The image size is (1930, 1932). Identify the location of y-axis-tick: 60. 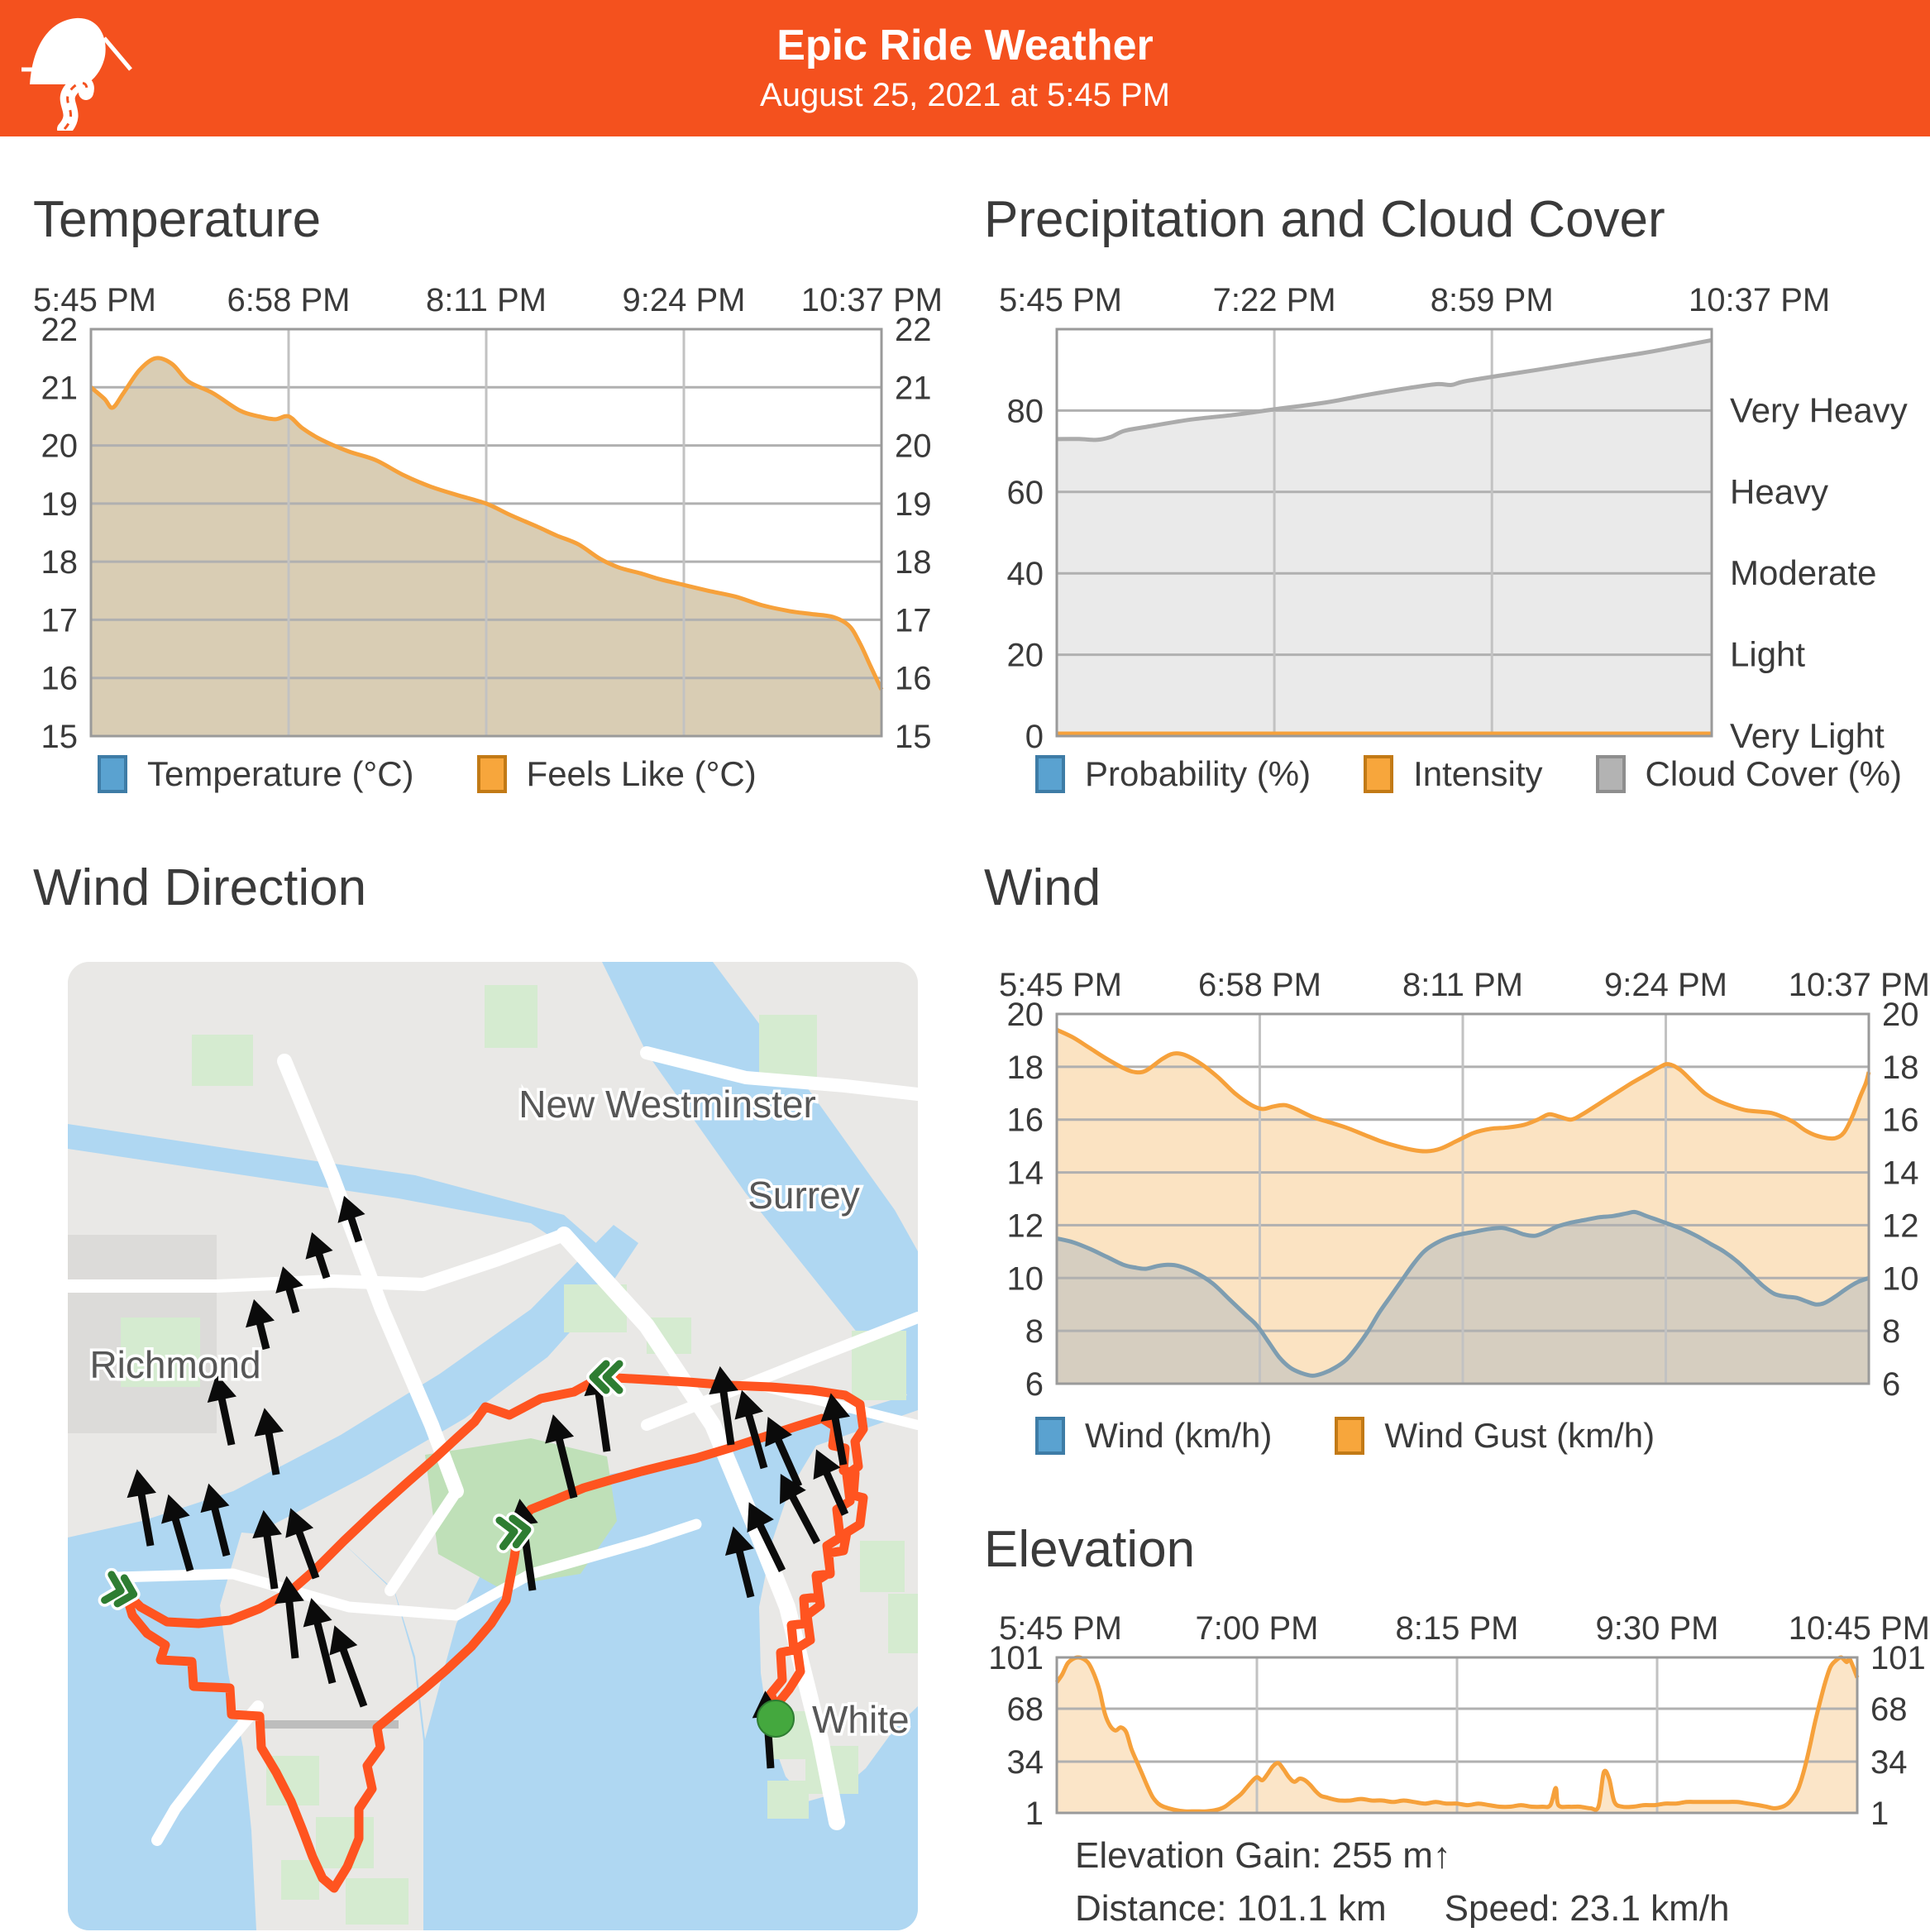
(1025, 493).